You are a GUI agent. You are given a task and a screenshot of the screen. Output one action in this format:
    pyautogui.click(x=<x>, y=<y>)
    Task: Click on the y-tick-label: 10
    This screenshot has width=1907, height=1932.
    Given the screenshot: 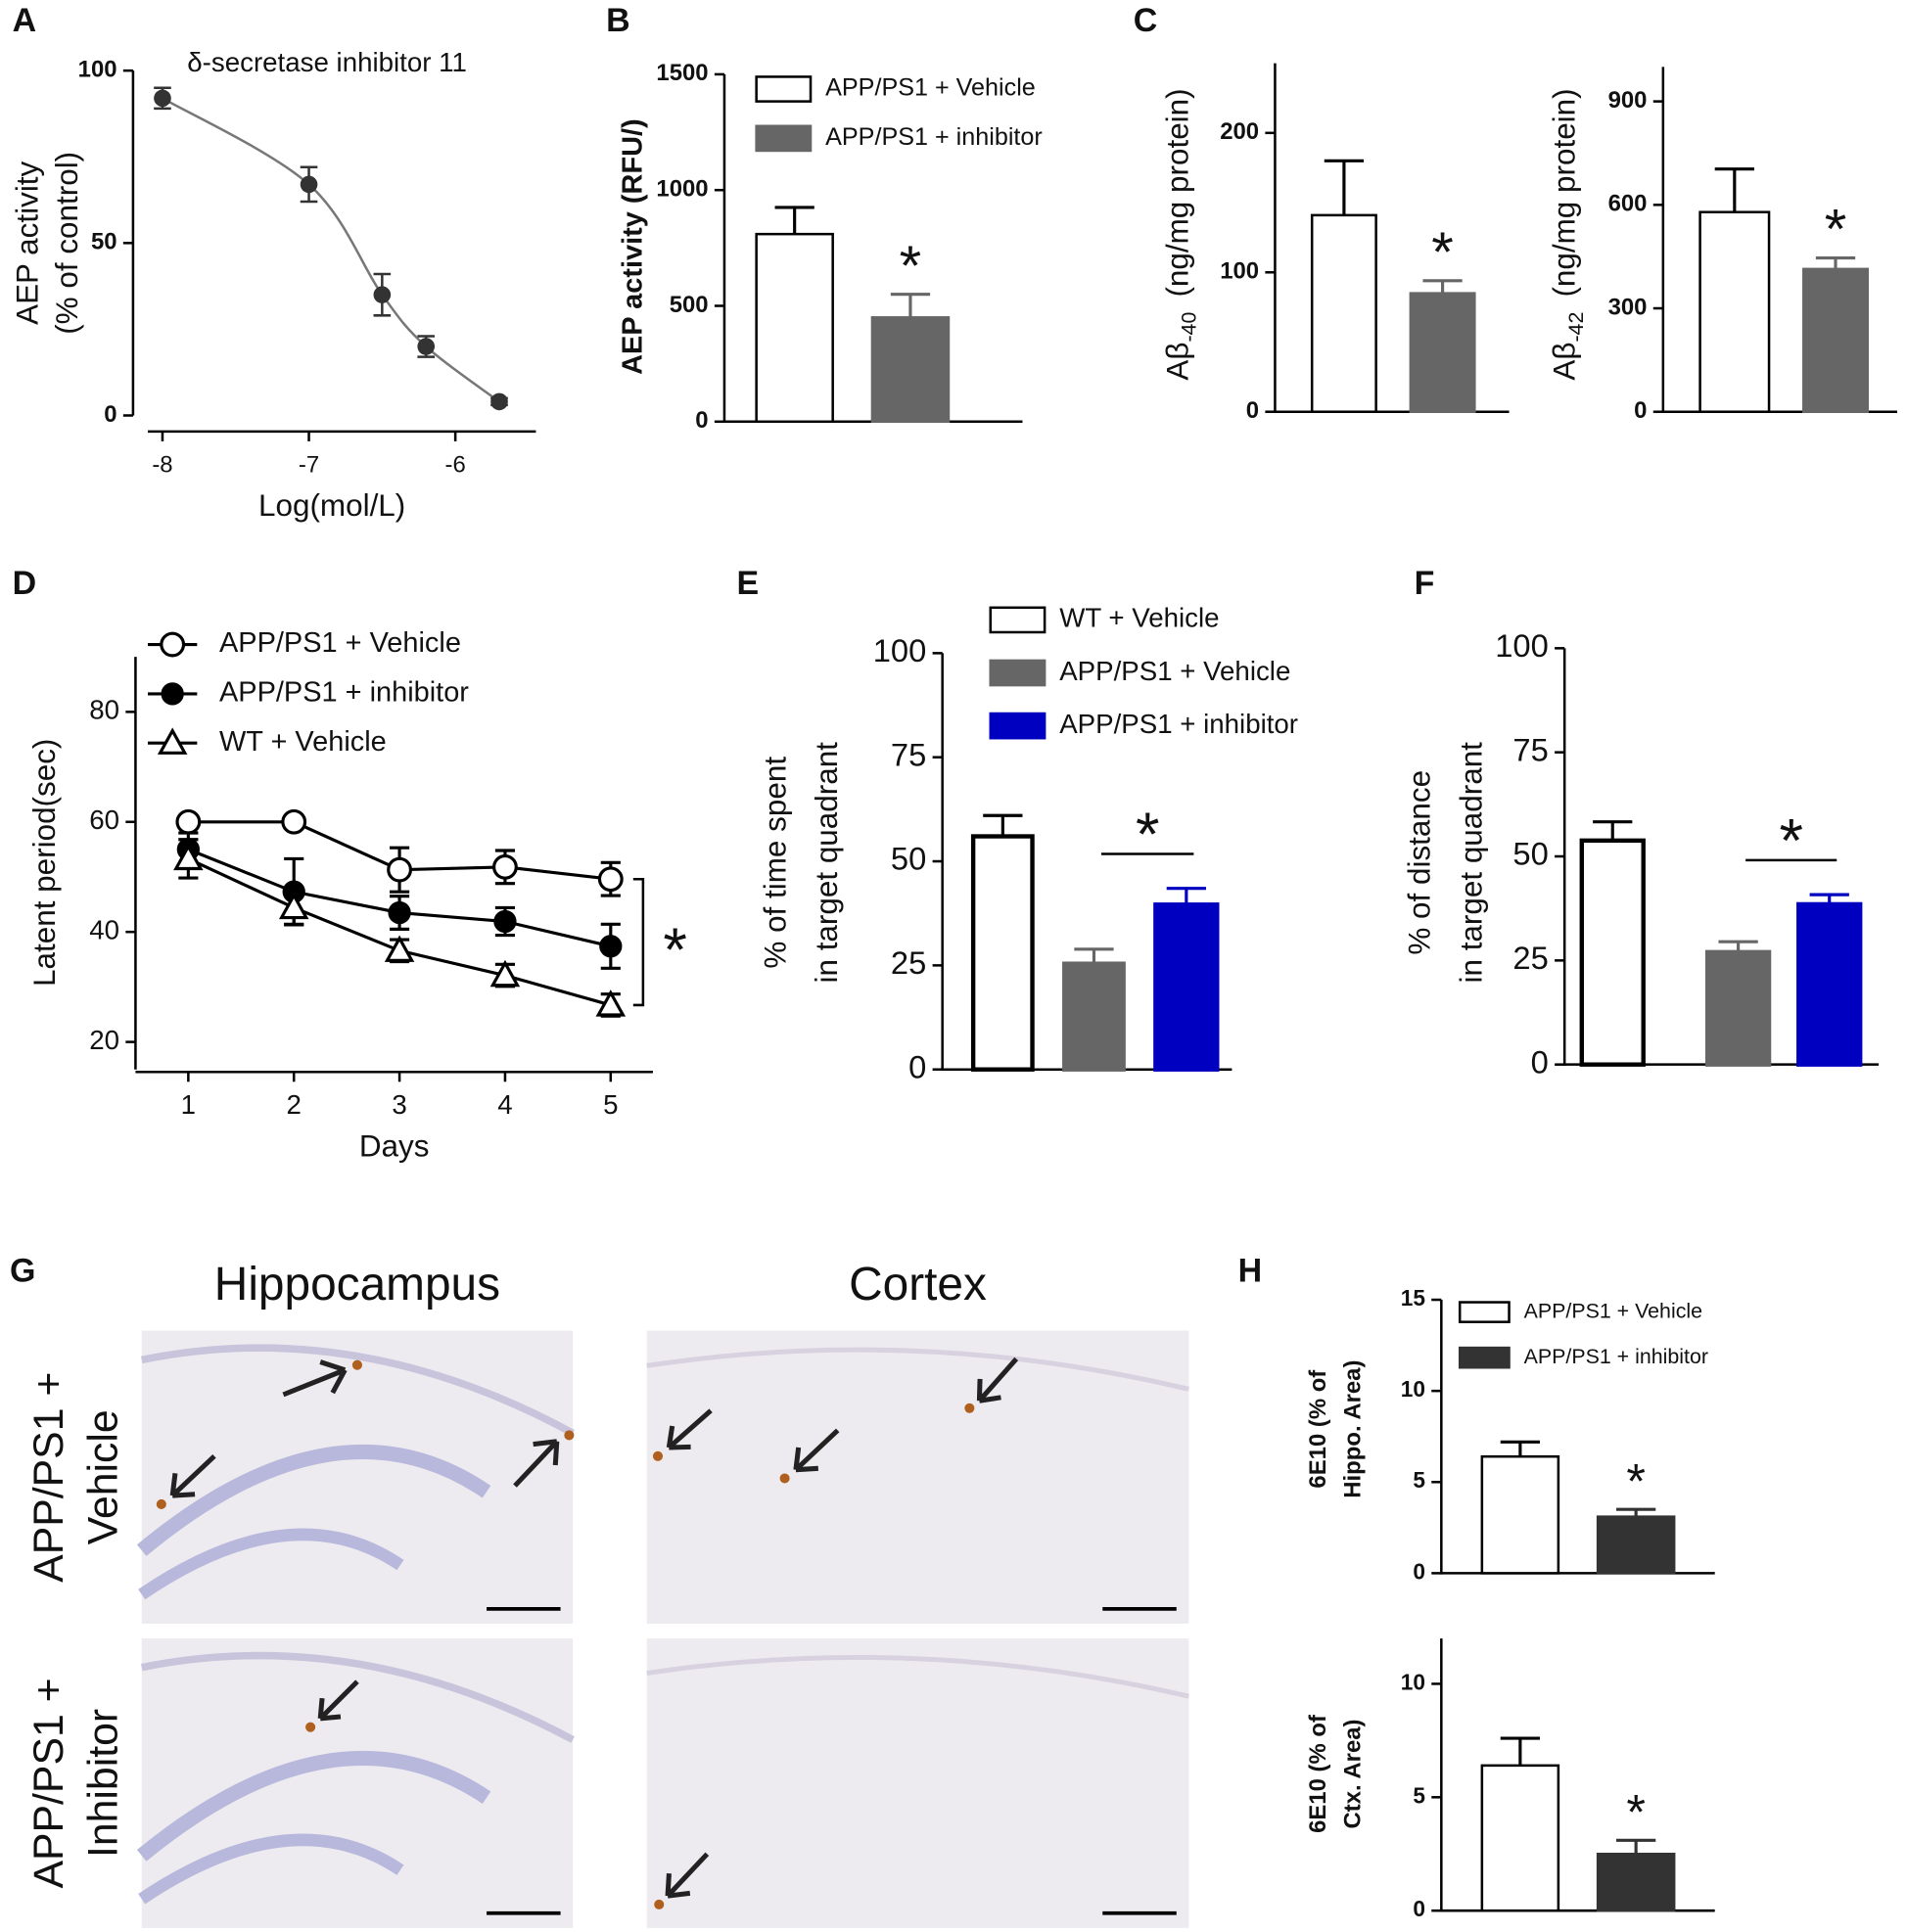 What is the action you would take?
    pyautogui.click(x=1413, y=1682)
    